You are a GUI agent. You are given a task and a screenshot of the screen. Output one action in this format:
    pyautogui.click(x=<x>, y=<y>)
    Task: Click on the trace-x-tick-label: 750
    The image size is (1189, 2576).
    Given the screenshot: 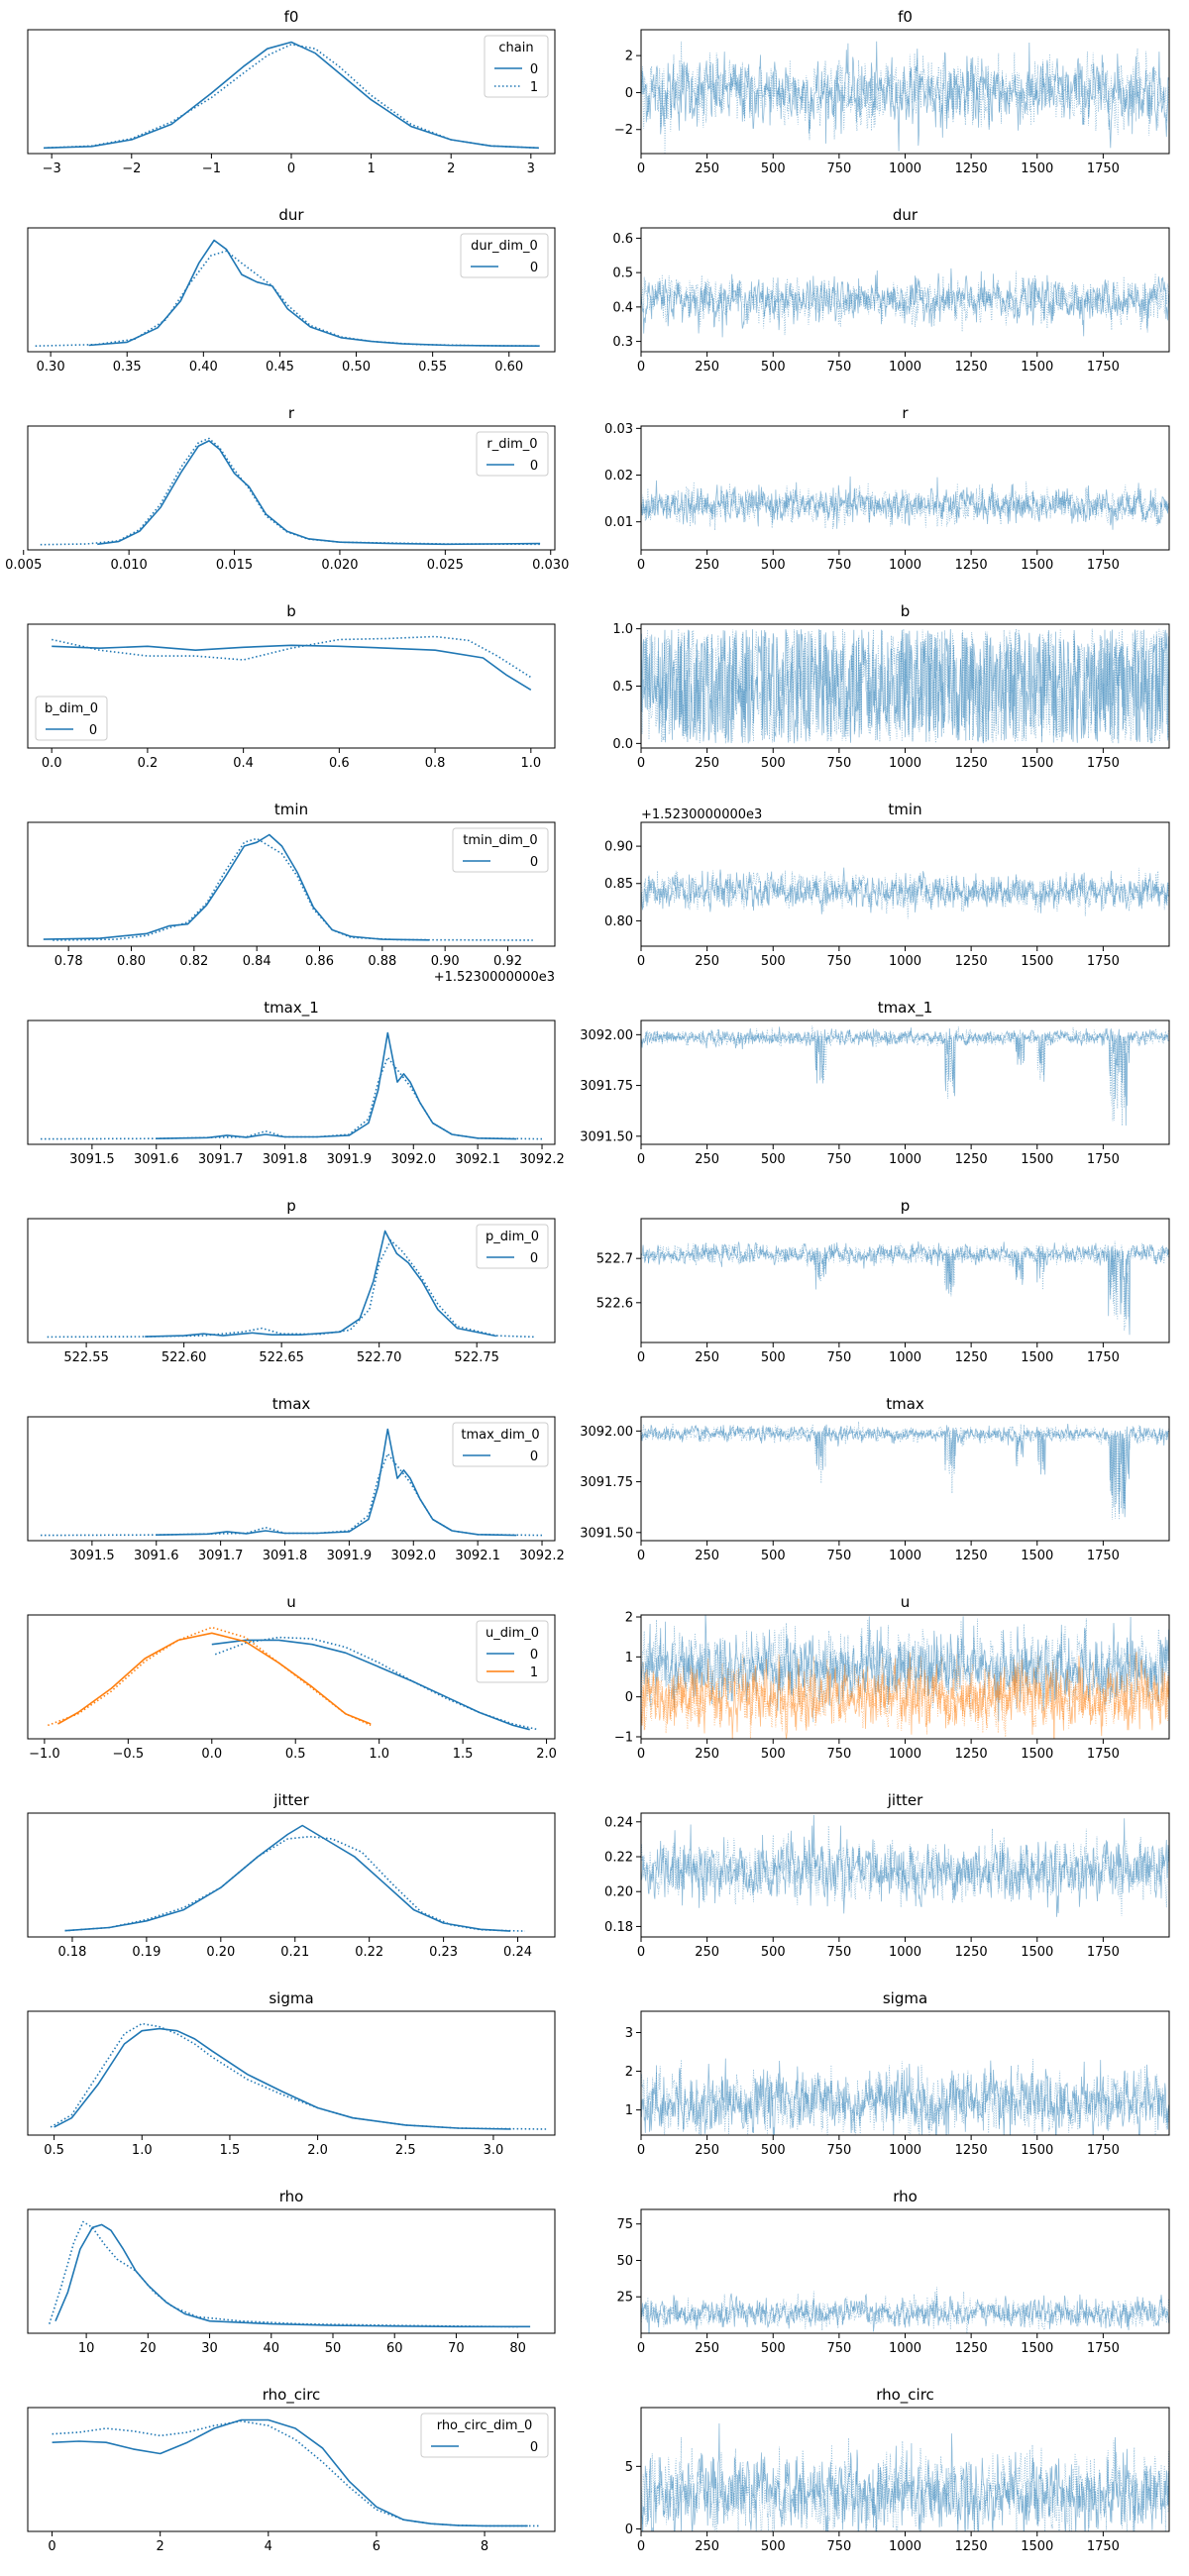 What is the action you would take?
    pyautogui.click(x=839, y=962)
    